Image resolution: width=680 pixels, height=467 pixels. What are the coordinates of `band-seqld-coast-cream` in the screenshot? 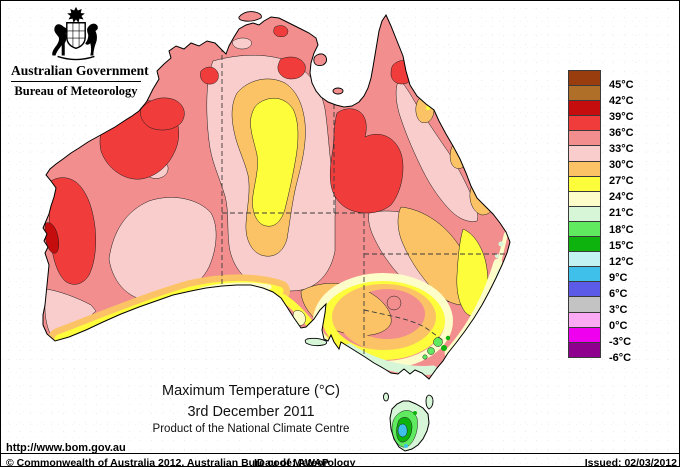 It's located at (502, 250).